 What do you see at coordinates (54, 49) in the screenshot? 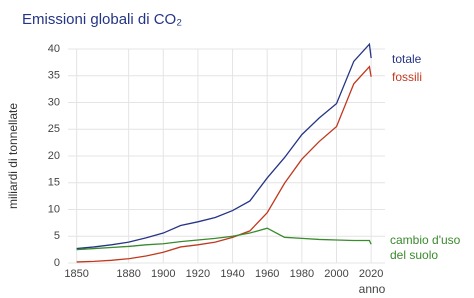
I see `y-tick-label: 40` at bounding box center [54, 49].